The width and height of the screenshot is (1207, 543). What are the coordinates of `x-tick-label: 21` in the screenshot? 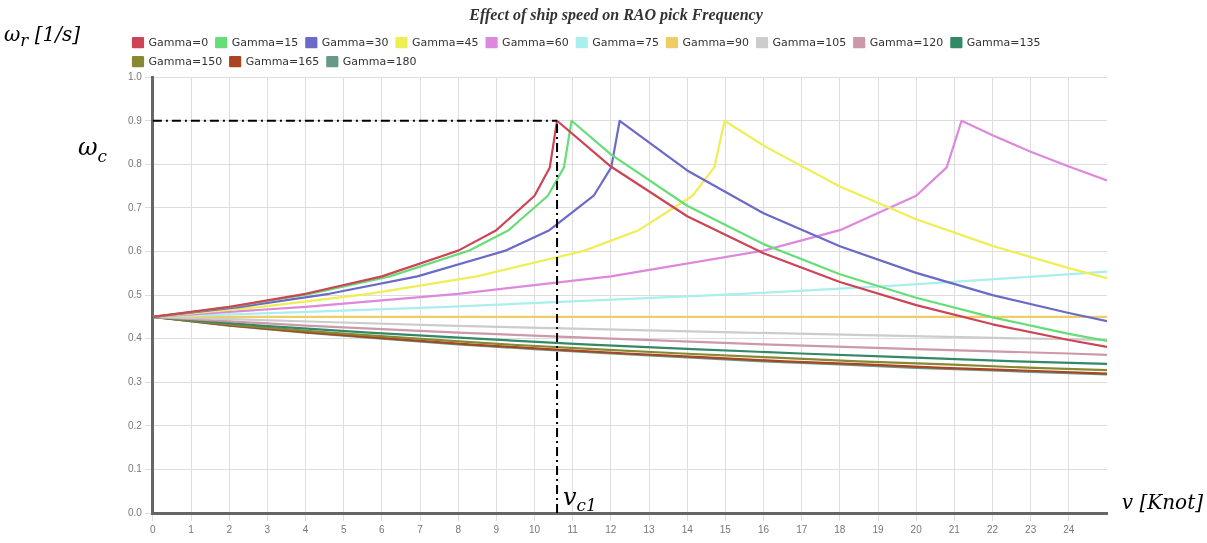 It's located at (954, 529).